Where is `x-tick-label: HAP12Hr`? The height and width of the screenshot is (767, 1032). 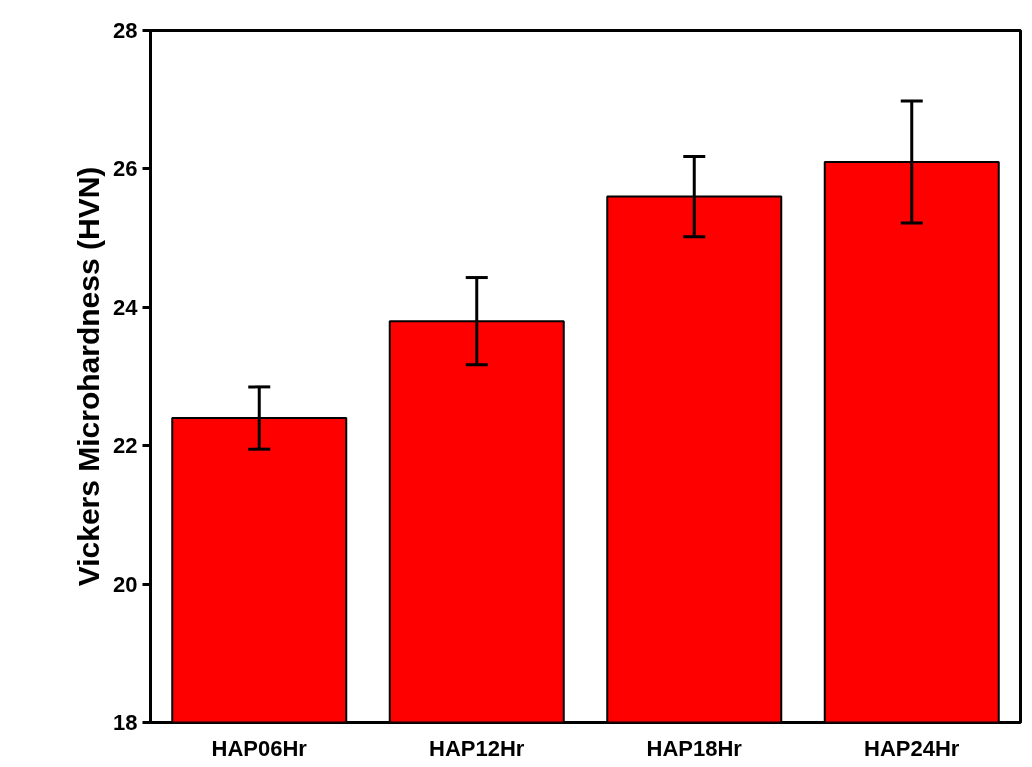 x-tick-label: HAP12Hr is located at coordinates (477, 748).